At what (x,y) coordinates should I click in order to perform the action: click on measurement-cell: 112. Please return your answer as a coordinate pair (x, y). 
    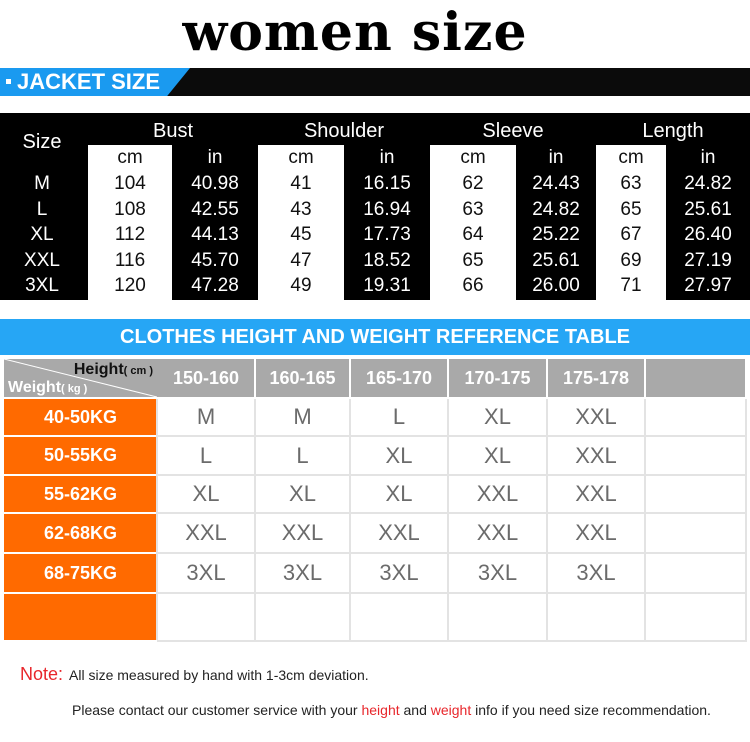
    Looking at the image, I should click on (130, 235).